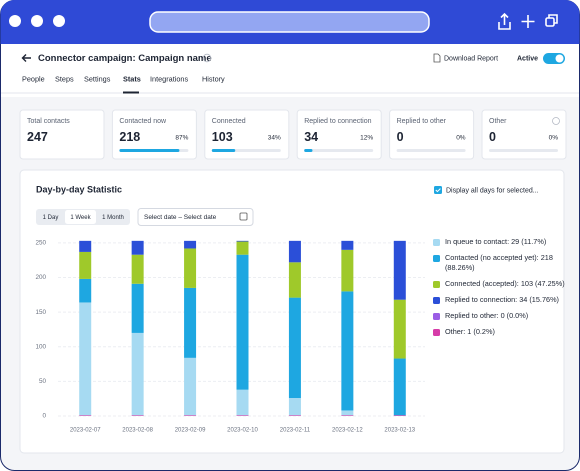 The width and height of the screenshot is (580, 471). I want to click on toggle-knob, so click(559, 58).